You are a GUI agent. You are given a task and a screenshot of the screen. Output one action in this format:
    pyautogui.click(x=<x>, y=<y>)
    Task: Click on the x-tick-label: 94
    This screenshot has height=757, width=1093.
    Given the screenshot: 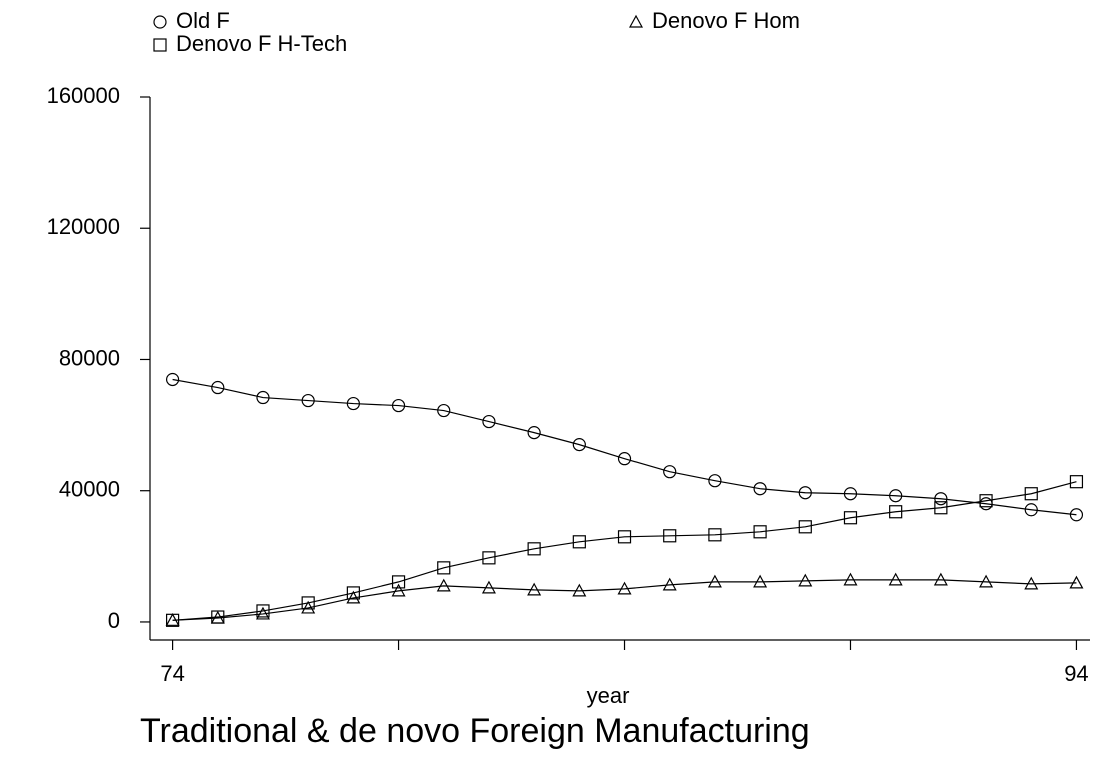 What is the action you would take?
    pyautogui.click(x=1076, y=673)
    